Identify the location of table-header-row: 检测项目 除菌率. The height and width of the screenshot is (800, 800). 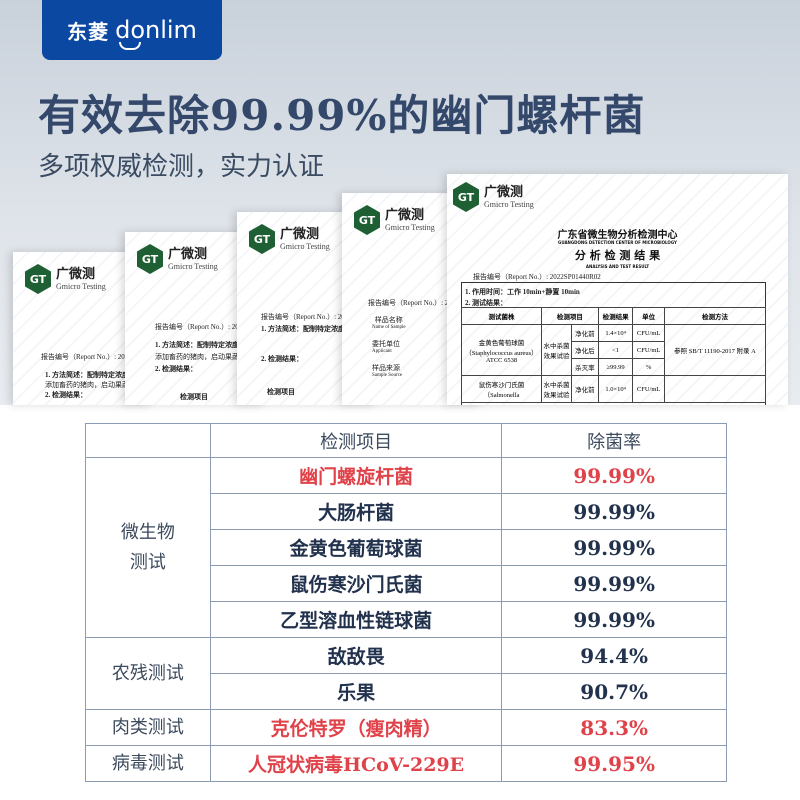
(406, 440).